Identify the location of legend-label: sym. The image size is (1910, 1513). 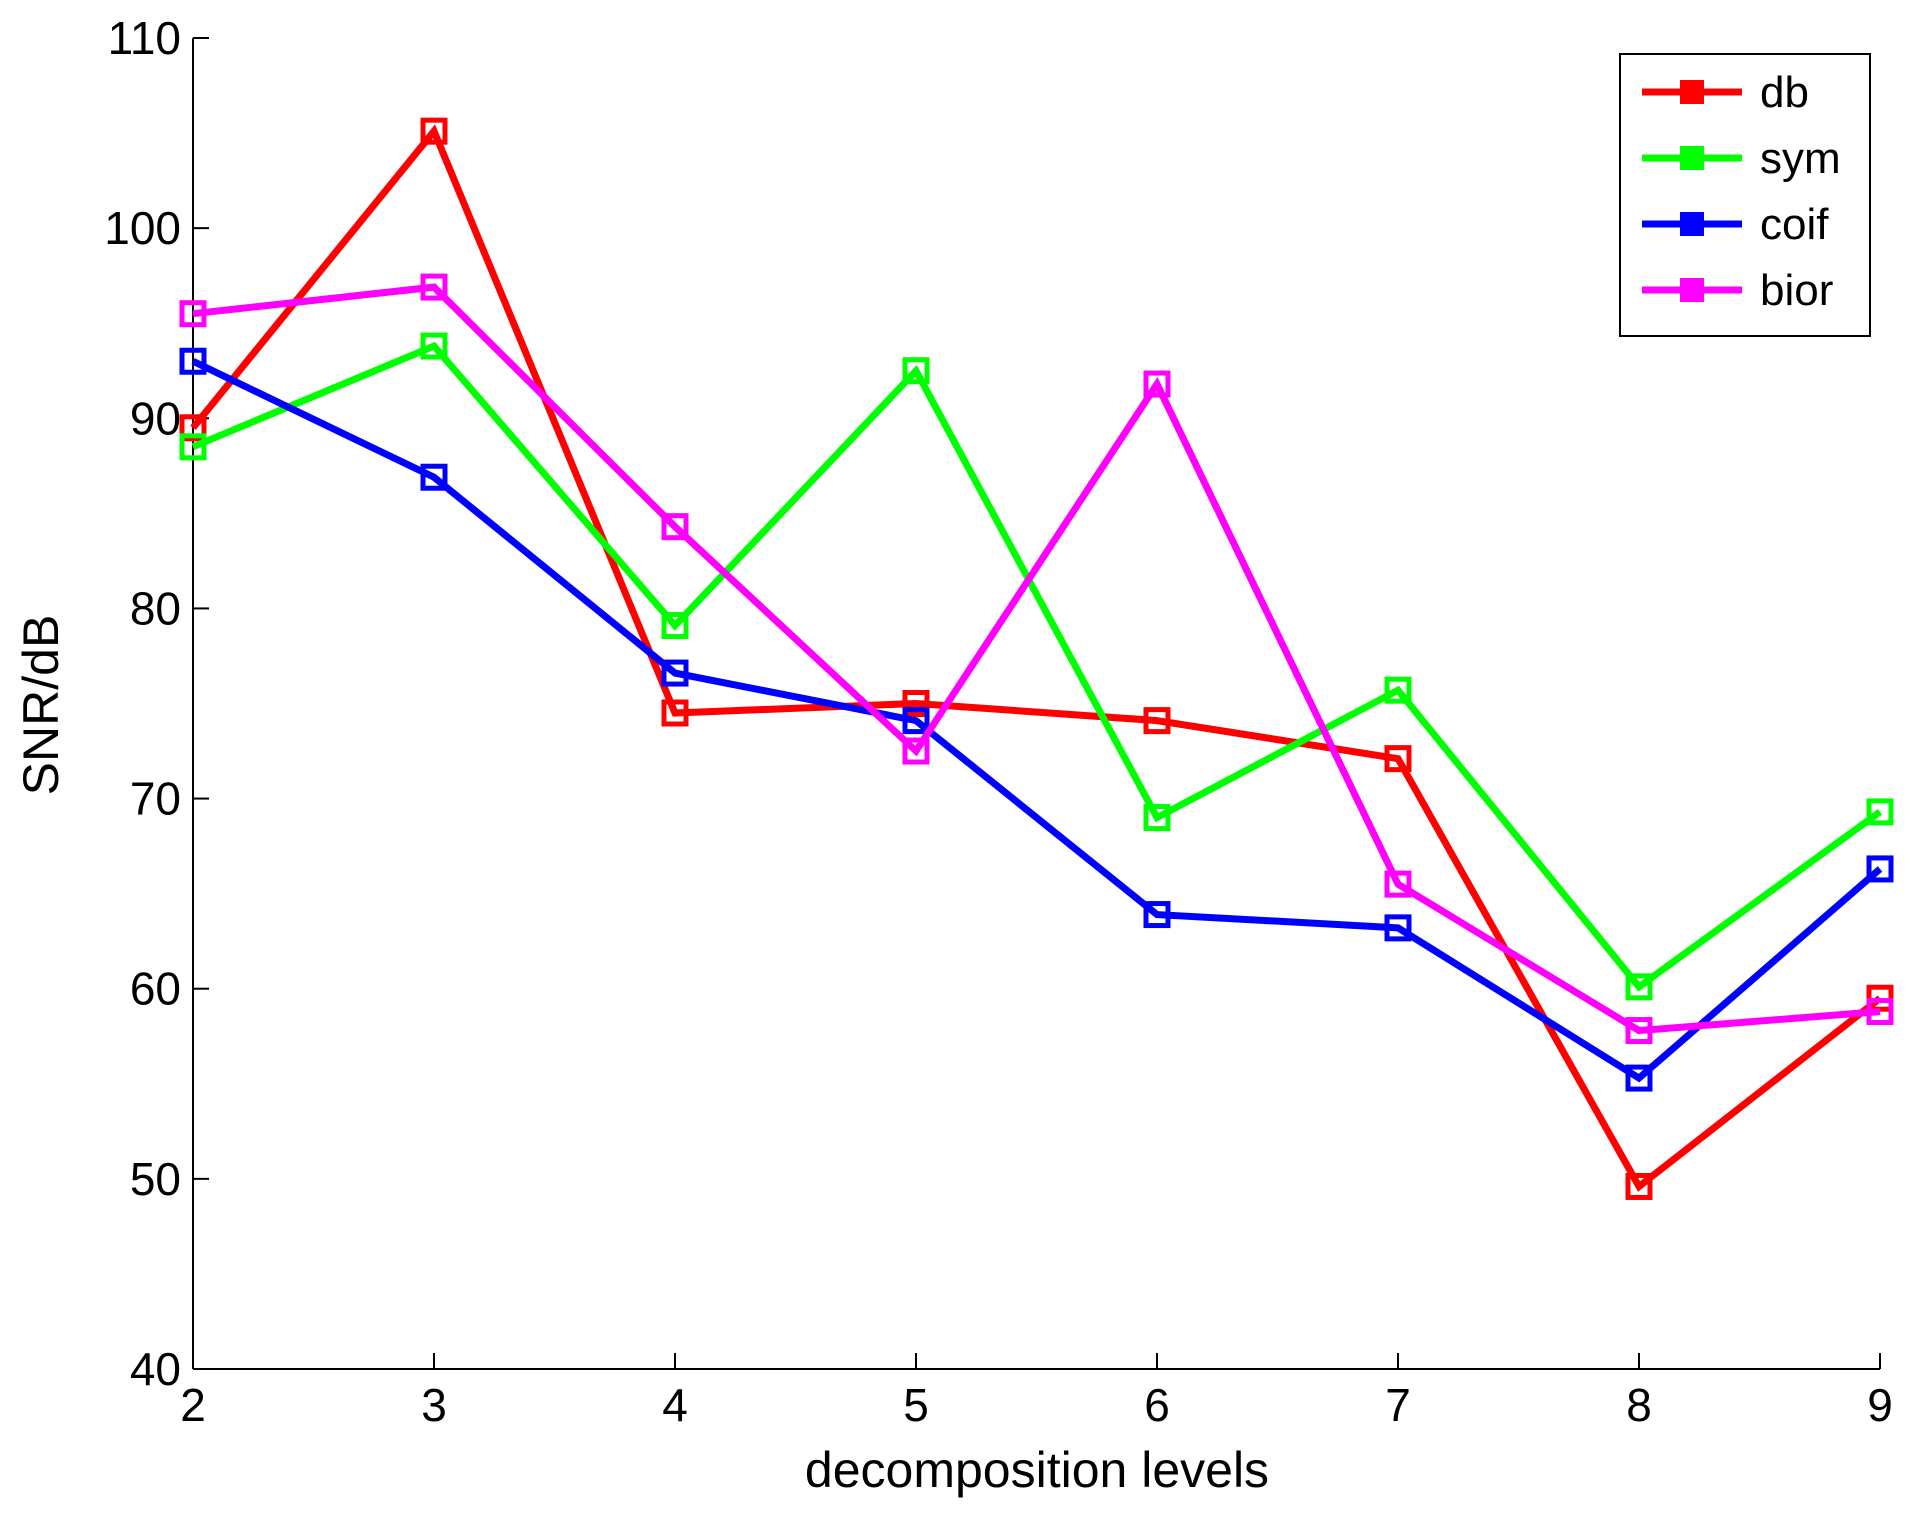
(1800, 158).